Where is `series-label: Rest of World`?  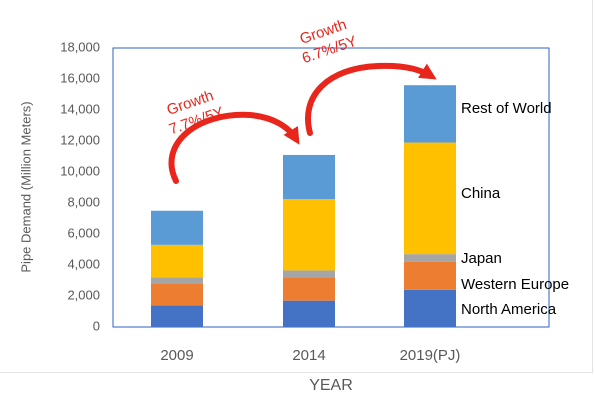
series-label: Rest of World is located at coordinates (506, 108).